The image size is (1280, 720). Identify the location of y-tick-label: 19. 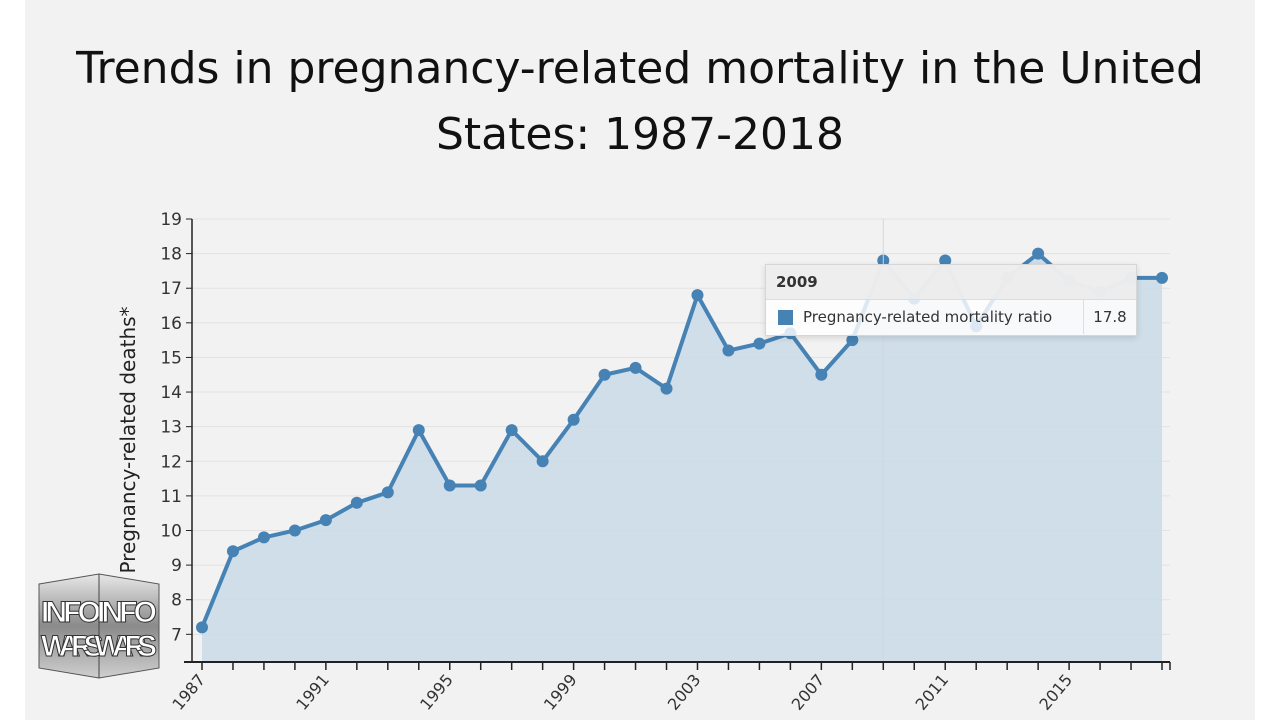
(171, 220).